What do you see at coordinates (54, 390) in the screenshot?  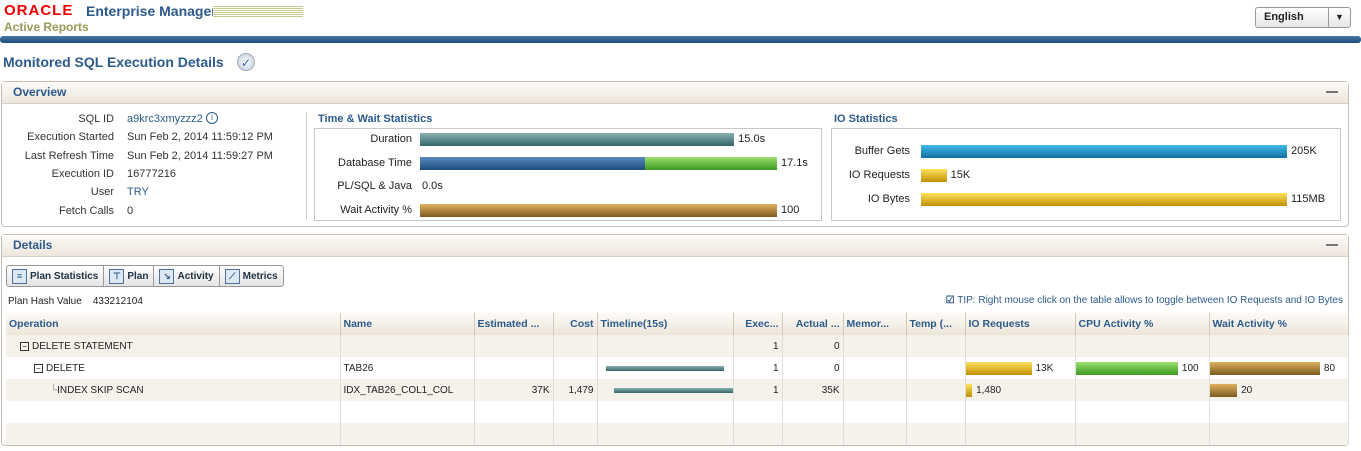 I see `tree-line-icon: └` at bounding box center [54, 390].